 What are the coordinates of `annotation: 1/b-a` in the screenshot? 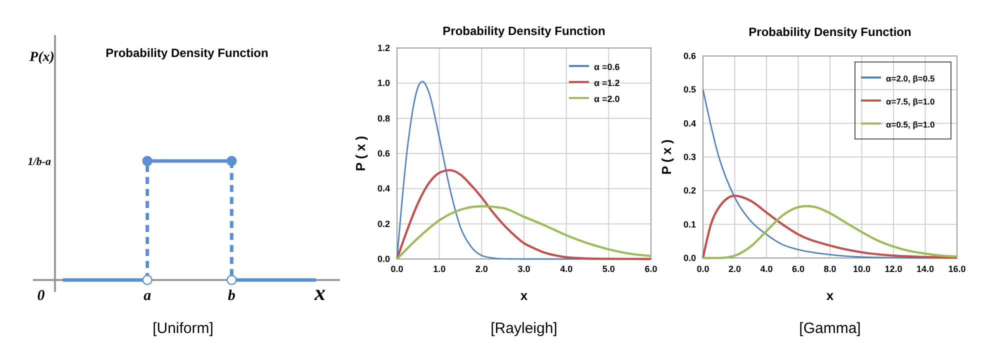 It's located at (40, 162).